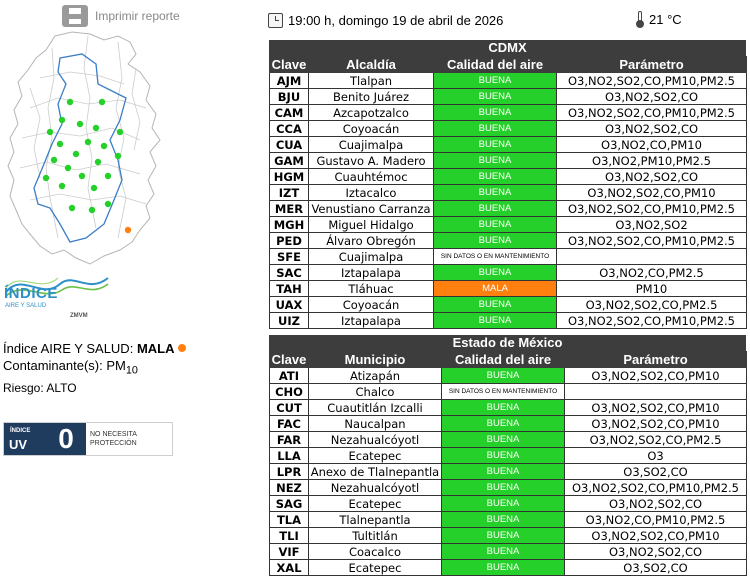 Image resolution: width=750 pixels, height=577 pixels. I want to click on station-code: GAM, so click(289, 160).